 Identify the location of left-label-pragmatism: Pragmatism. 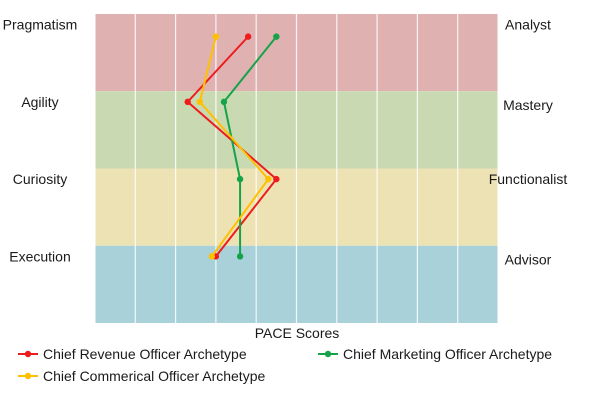
(40, 25).